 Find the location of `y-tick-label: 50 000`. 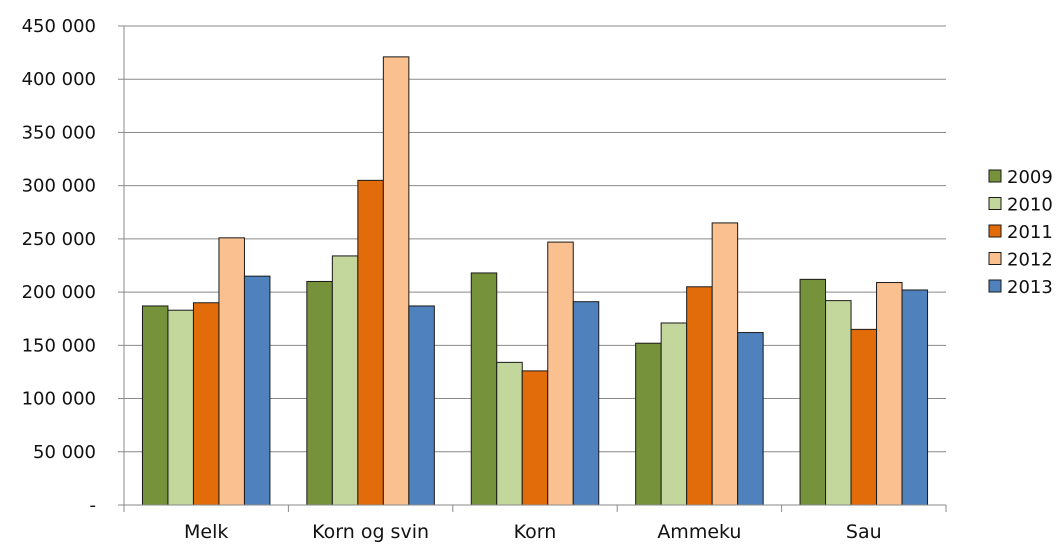

y-tick-label: 50 000 is located at coordinates (64, 452).